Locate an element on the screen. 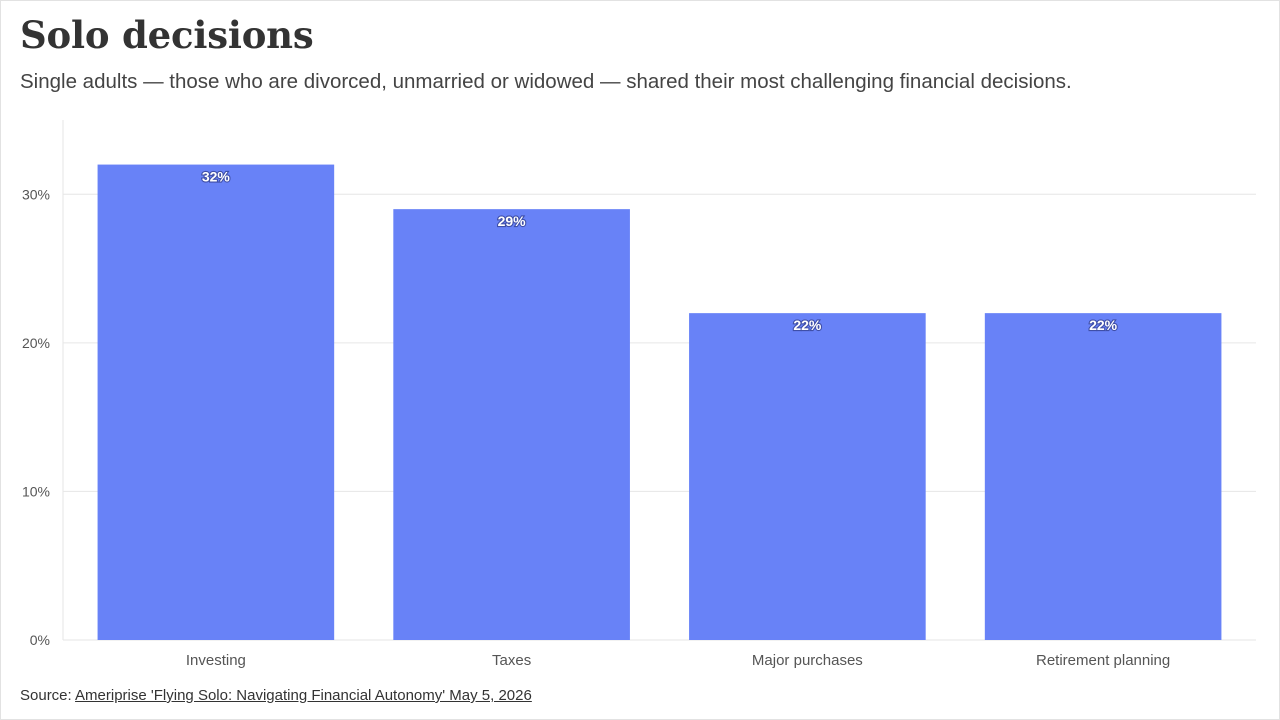 The width and height of the screenshot is (1280, 720). y-tick-label: 0% is located at coordinates (40, 640).